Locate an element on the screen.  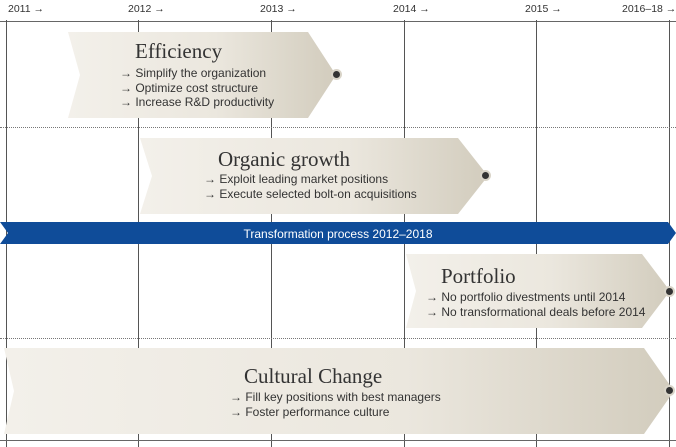
organic-growth-bullet: Execute selected bolt-on acquisitions is located at coordinates (310, 194).